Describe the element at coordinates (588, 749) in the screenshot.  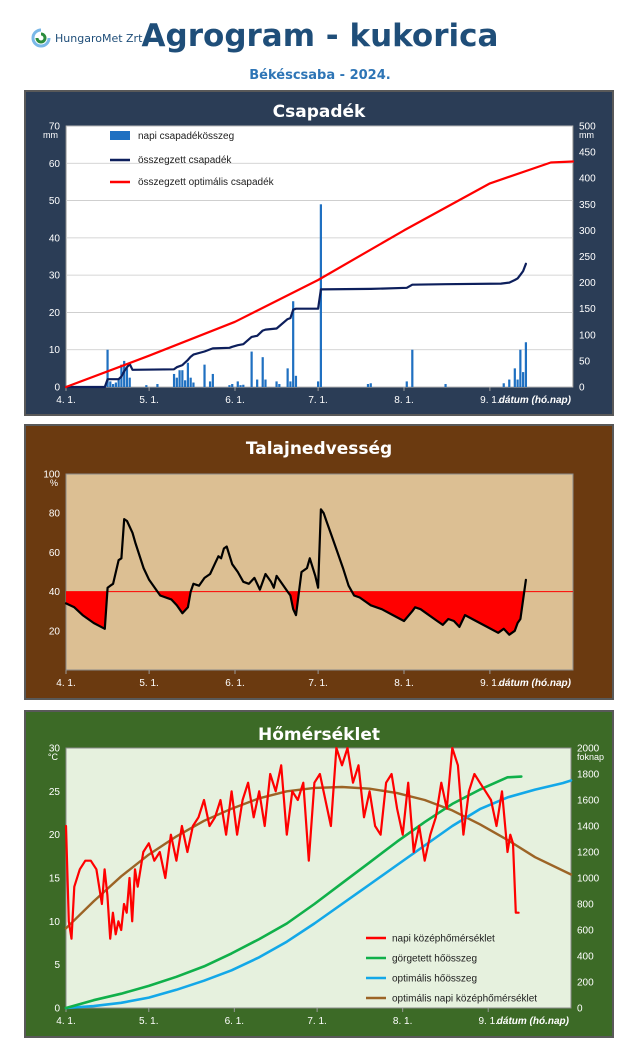
I see `y2-tick-label: 2000` at that location.